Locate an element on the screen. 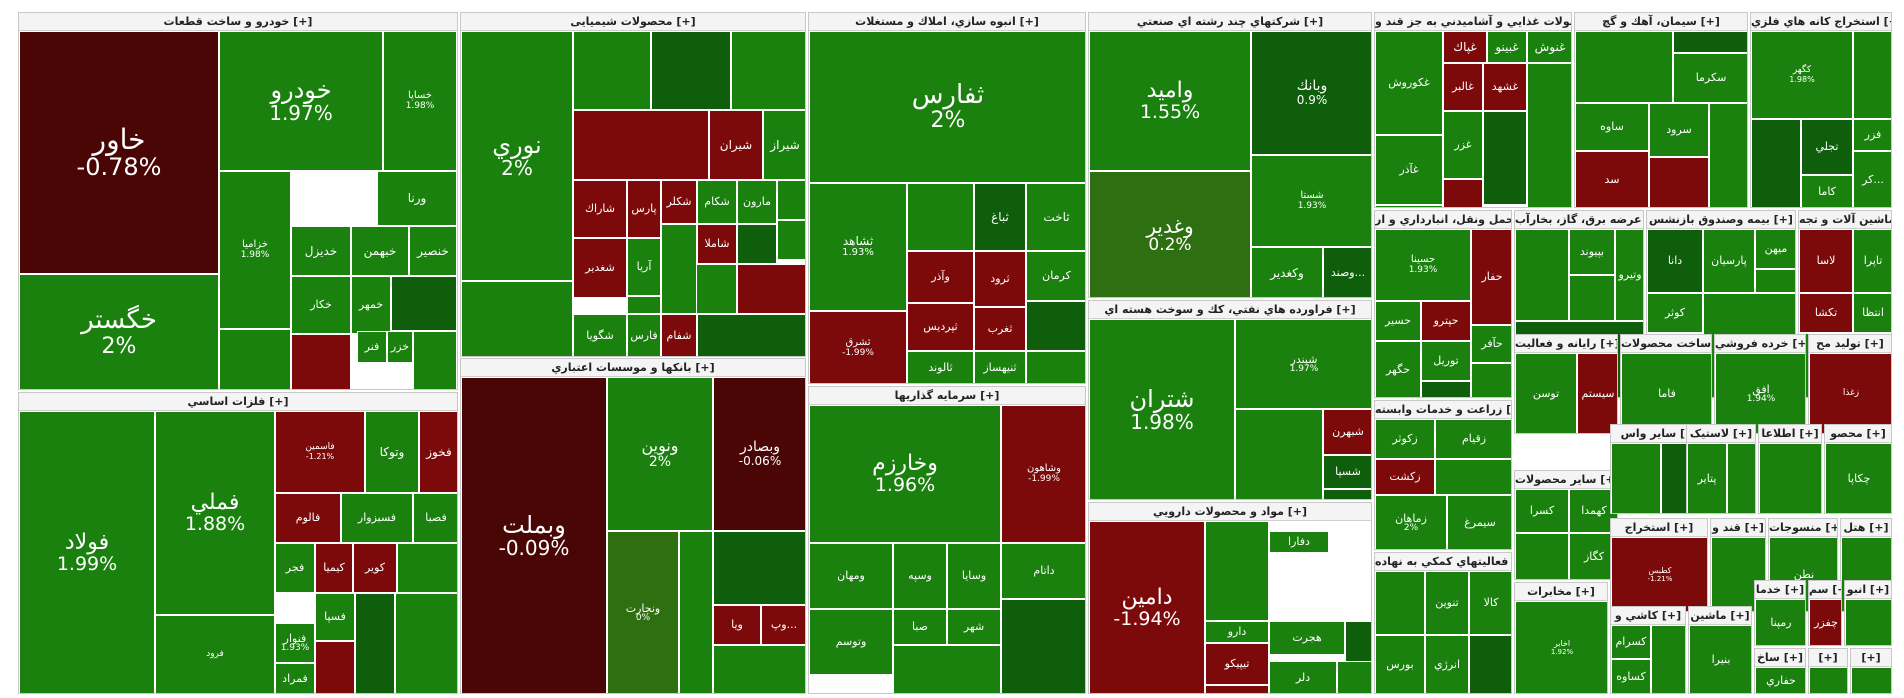  stock-tile: خگستر 2% is located at coordinates (119, 331).